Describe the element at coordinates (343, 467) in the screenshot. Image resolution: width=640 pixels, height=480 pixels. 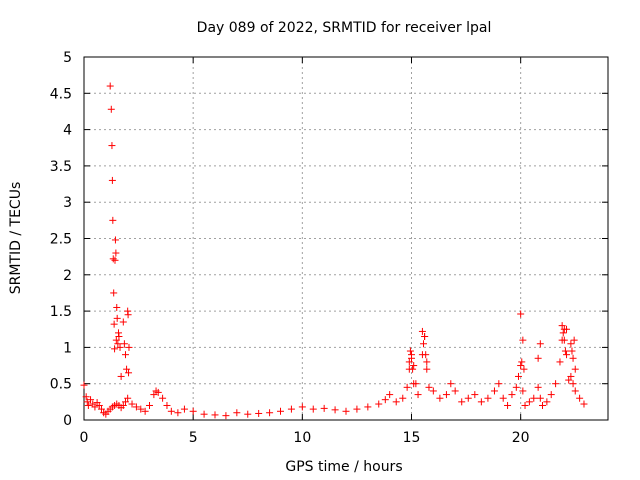
I see `x-axis-label: GPS time / hours` at that location.